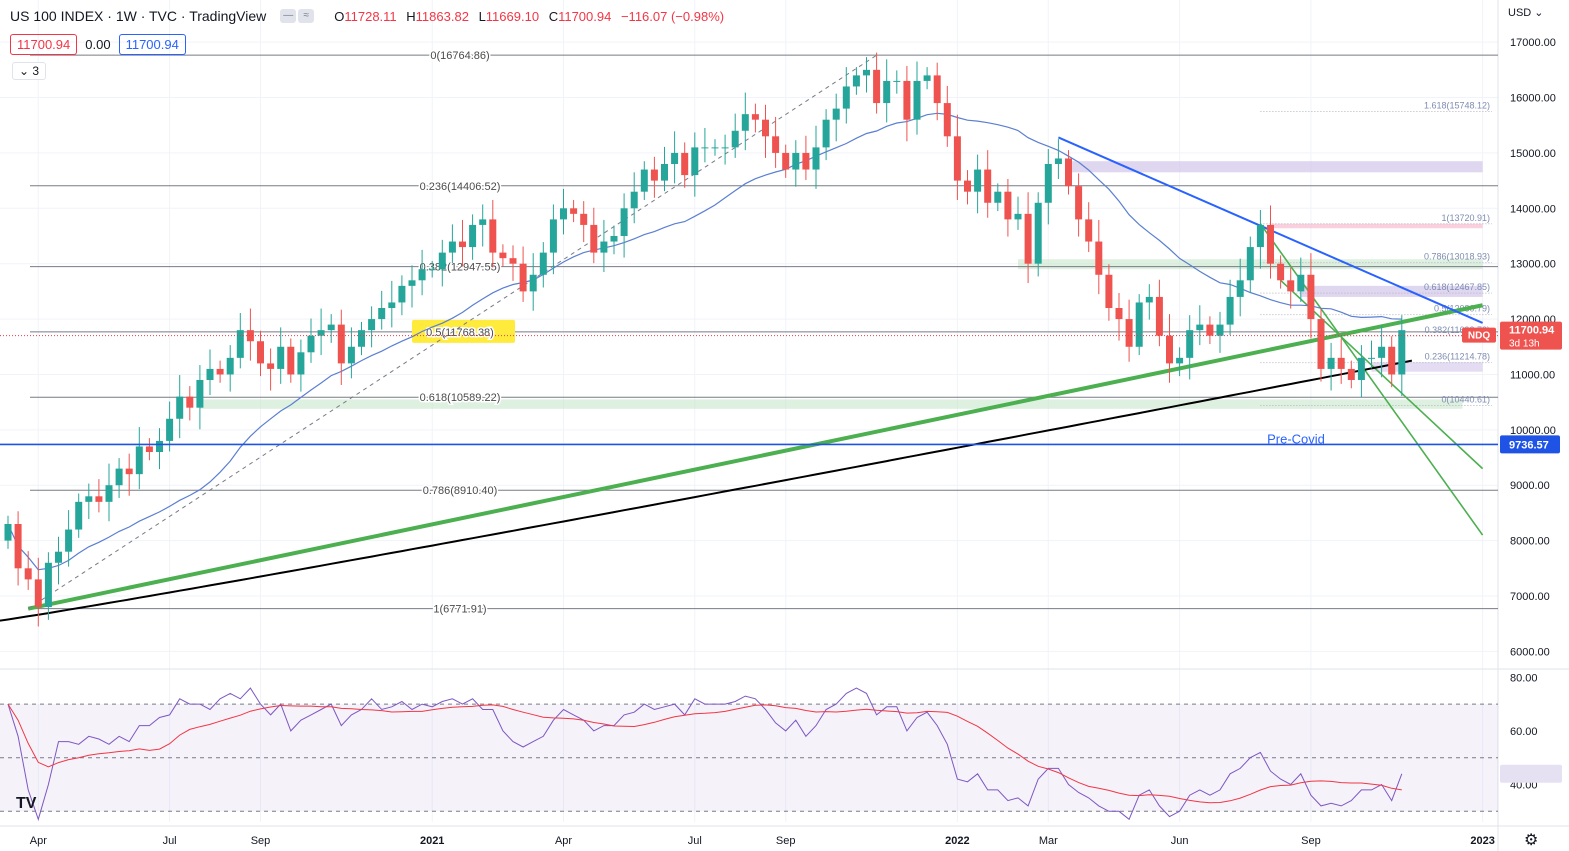 The width and height of the screenshot is (1569, 851). I want to click on gear-icon: ⚙, so click(1531, 840).